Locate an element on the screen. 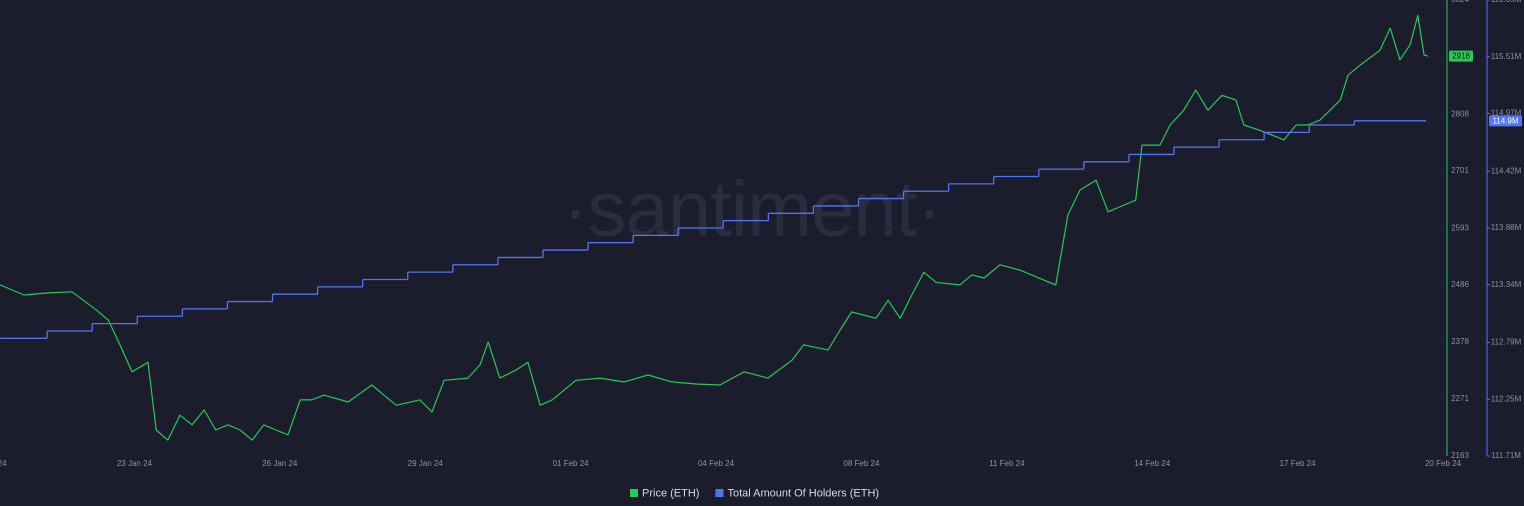  y-tick-label: 2378 is located at coordinates (1460, 341).